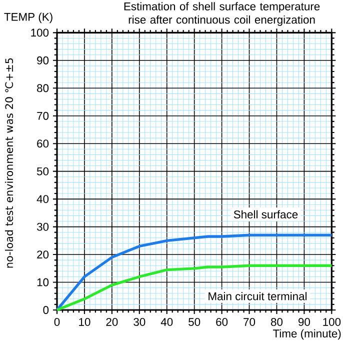 The width and height of the screenshot is (343, 346). What do you see at coordinates (43, 144) in the screenshot?
I see `y-tick-label: 60` at bounding box center [43, 144].